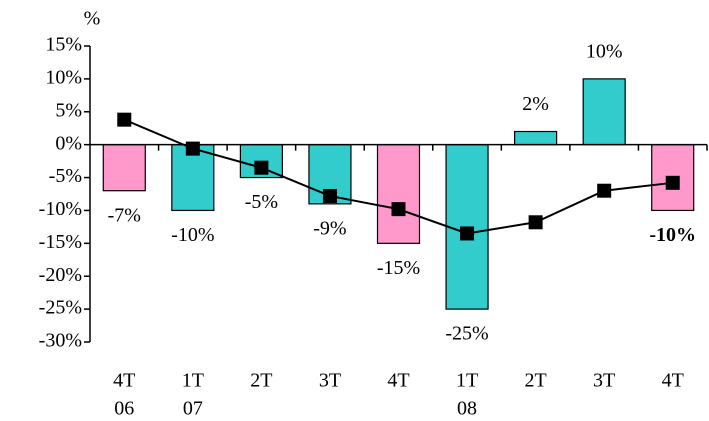  Describe the element at coordinates (466, 334) in the screenshot. I see `value-label: -25%` at that location.